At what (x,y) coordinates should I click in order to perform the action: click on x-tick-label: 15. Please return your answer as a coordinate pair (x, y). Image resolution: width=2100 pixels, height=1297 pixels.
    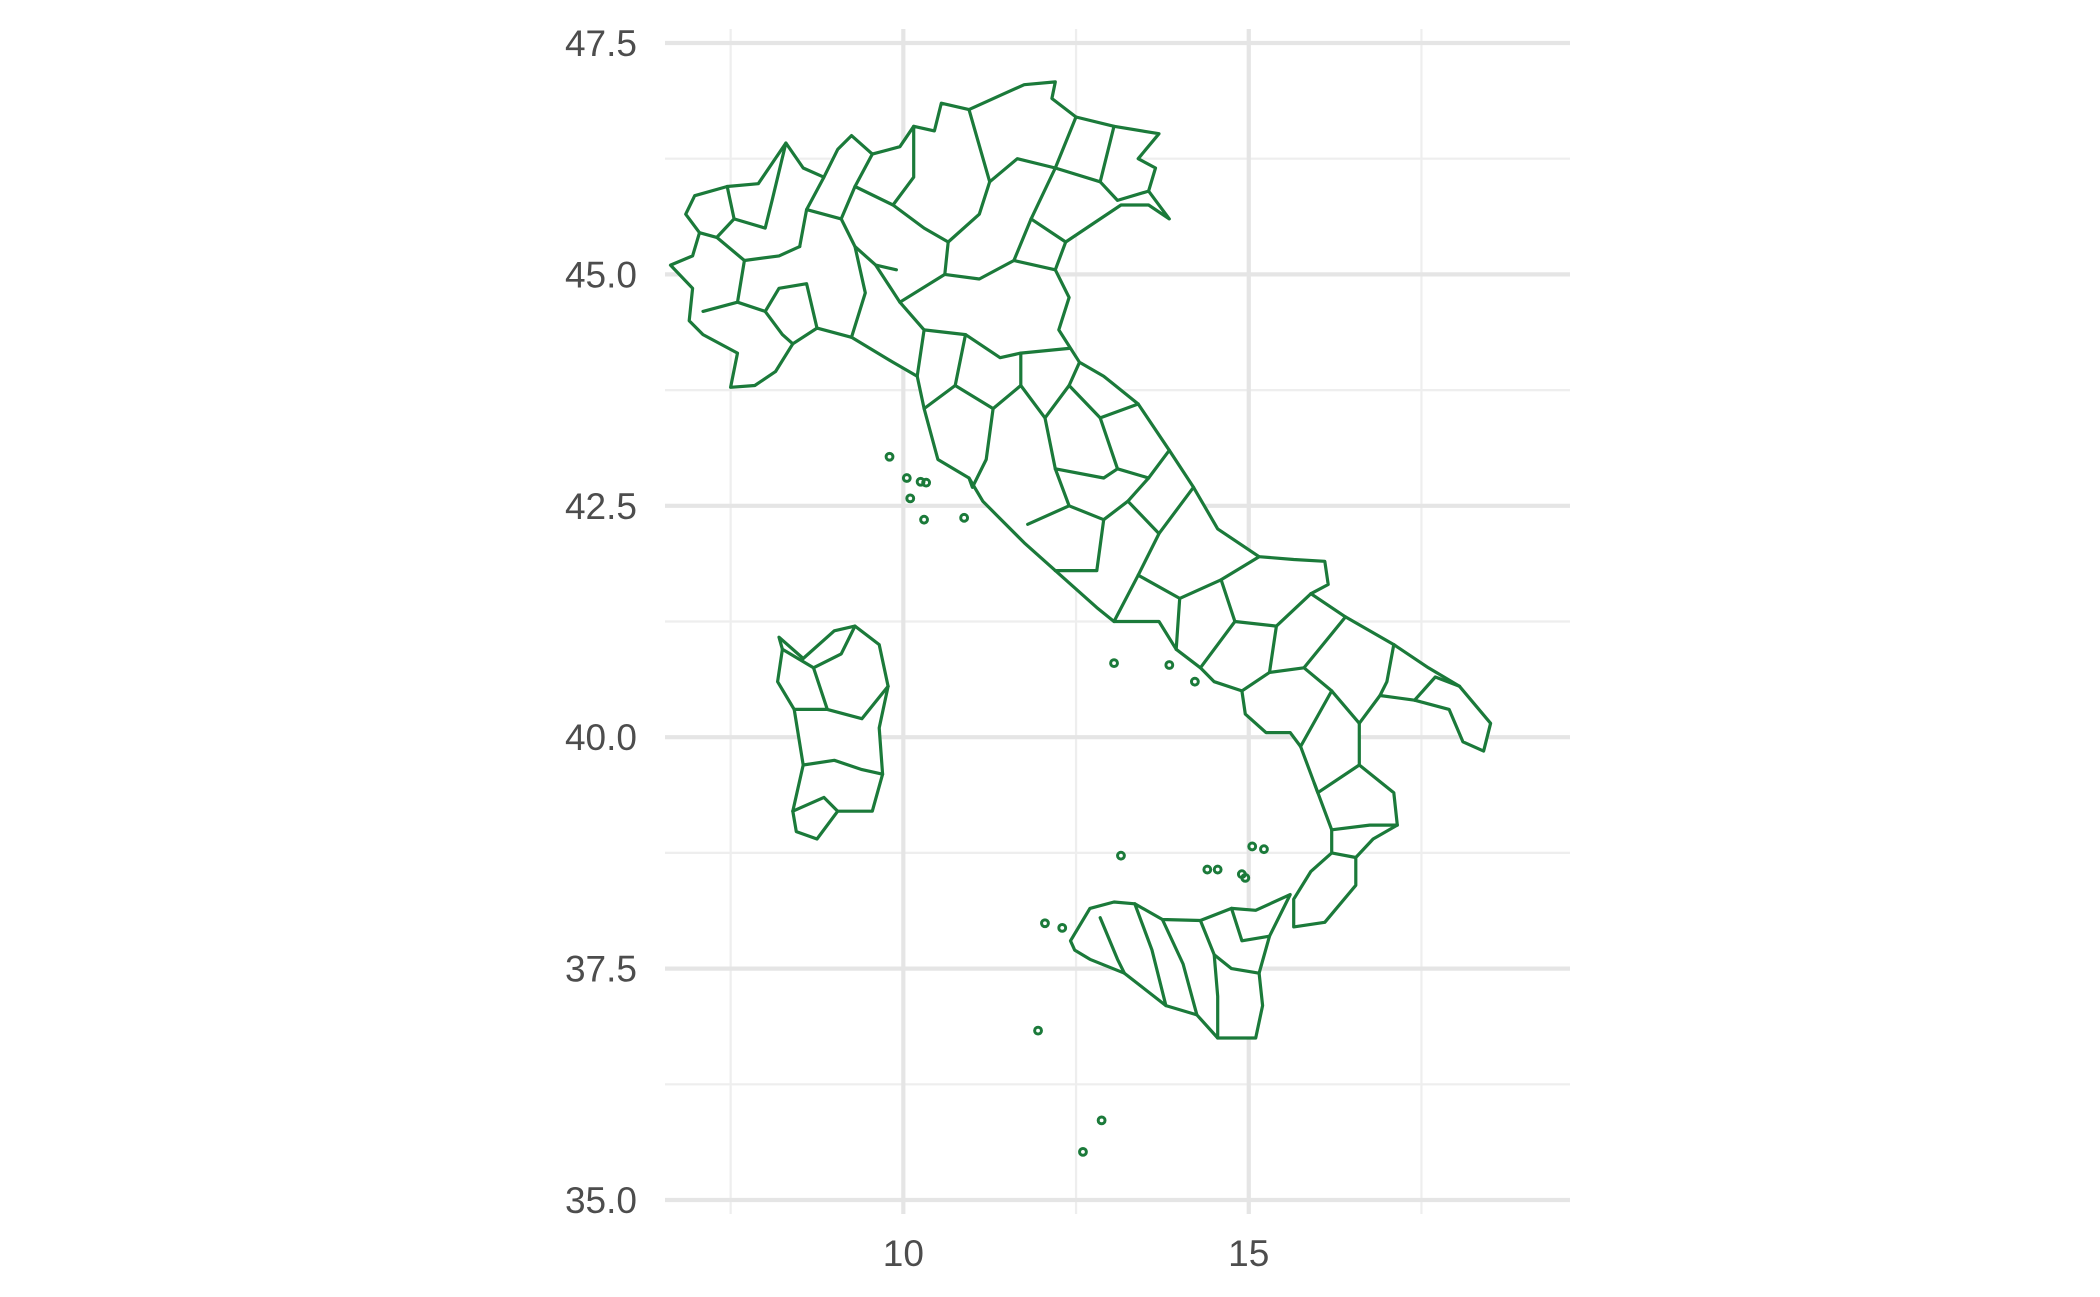
    Looking at the image, I should click on (1248, 1253).